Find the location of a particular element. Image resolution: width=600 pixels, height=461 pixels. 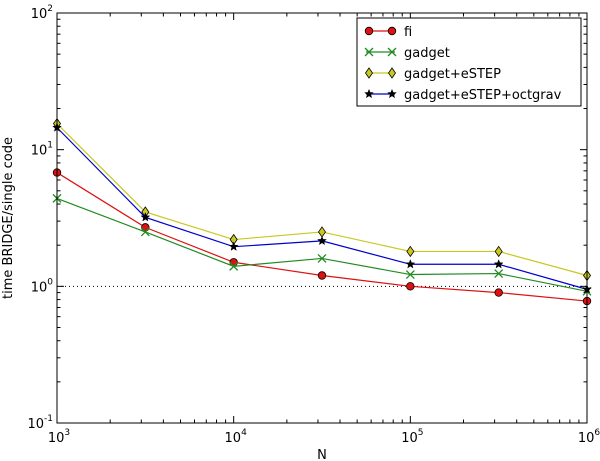

x-tick-label: 10³ is located at coordinates (59, 437).